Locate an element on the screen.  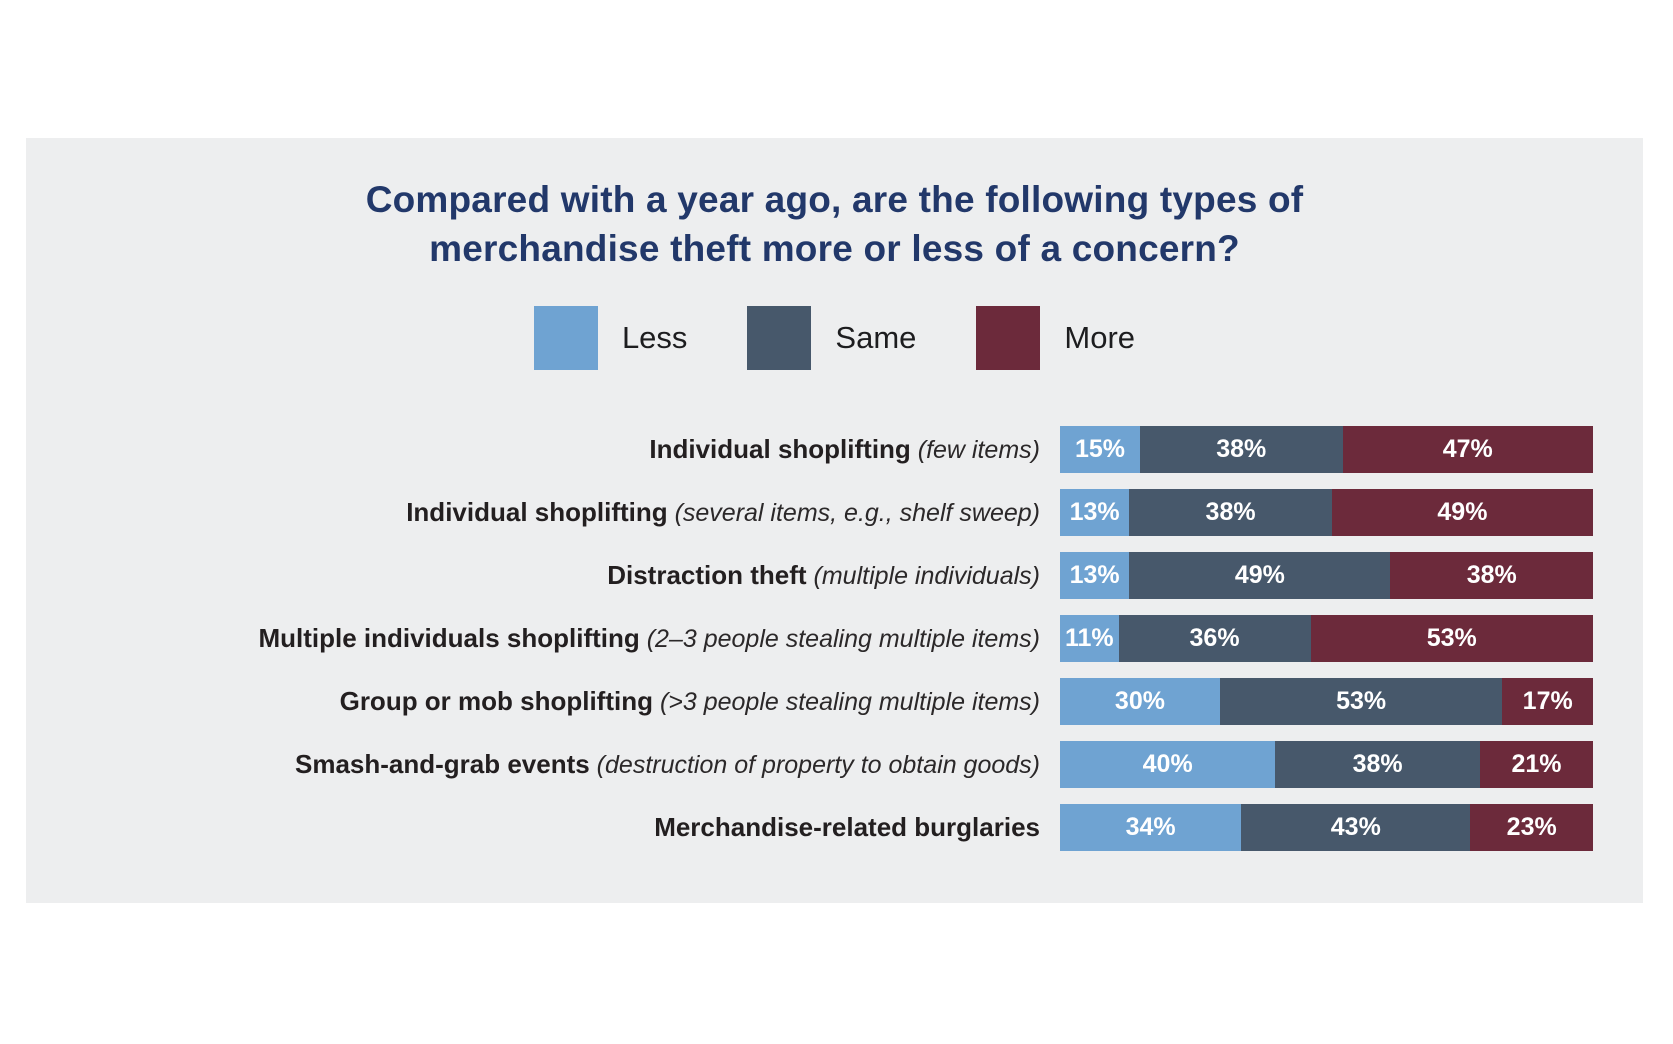
stacked-bar: 40% 38% 21% is located at coordinates (1326, 764).